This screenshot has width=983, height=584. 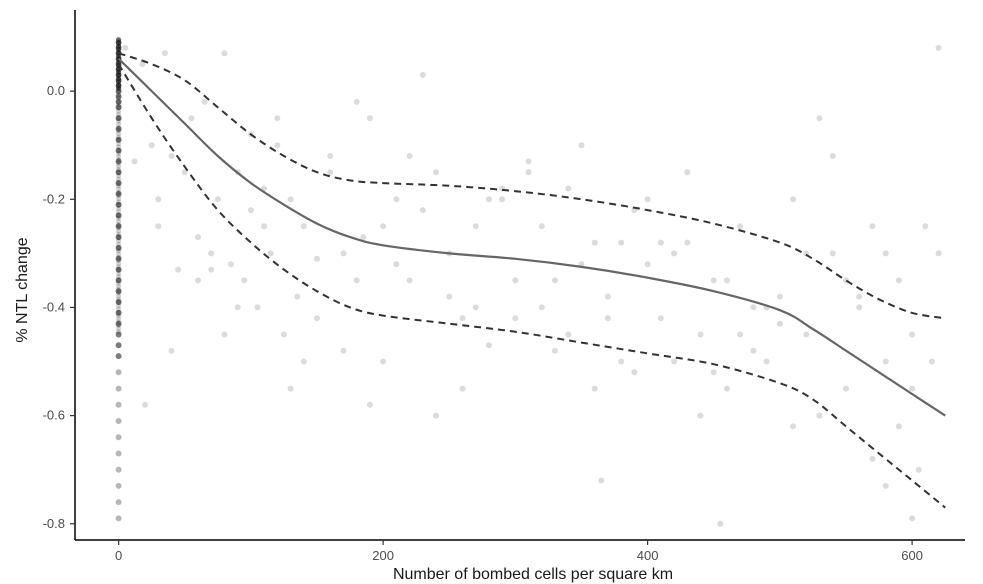 What do you see at coordinates (54, 523) in the screenshot?
I see `y-tick-label: -0.8` at bounding box center [54, 523].